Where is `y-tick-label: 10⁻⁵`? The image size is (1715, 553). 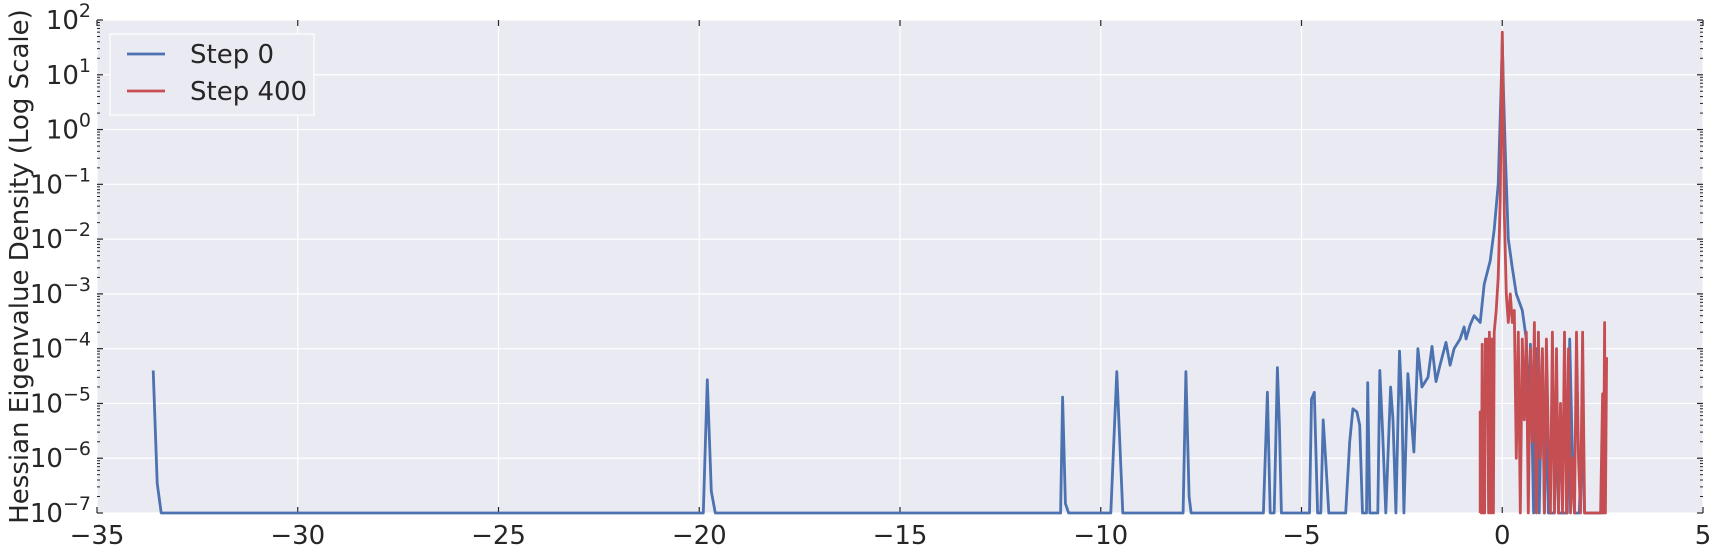 y-tick-label: 10⁻⁵ is located at coordinates (60, 401).